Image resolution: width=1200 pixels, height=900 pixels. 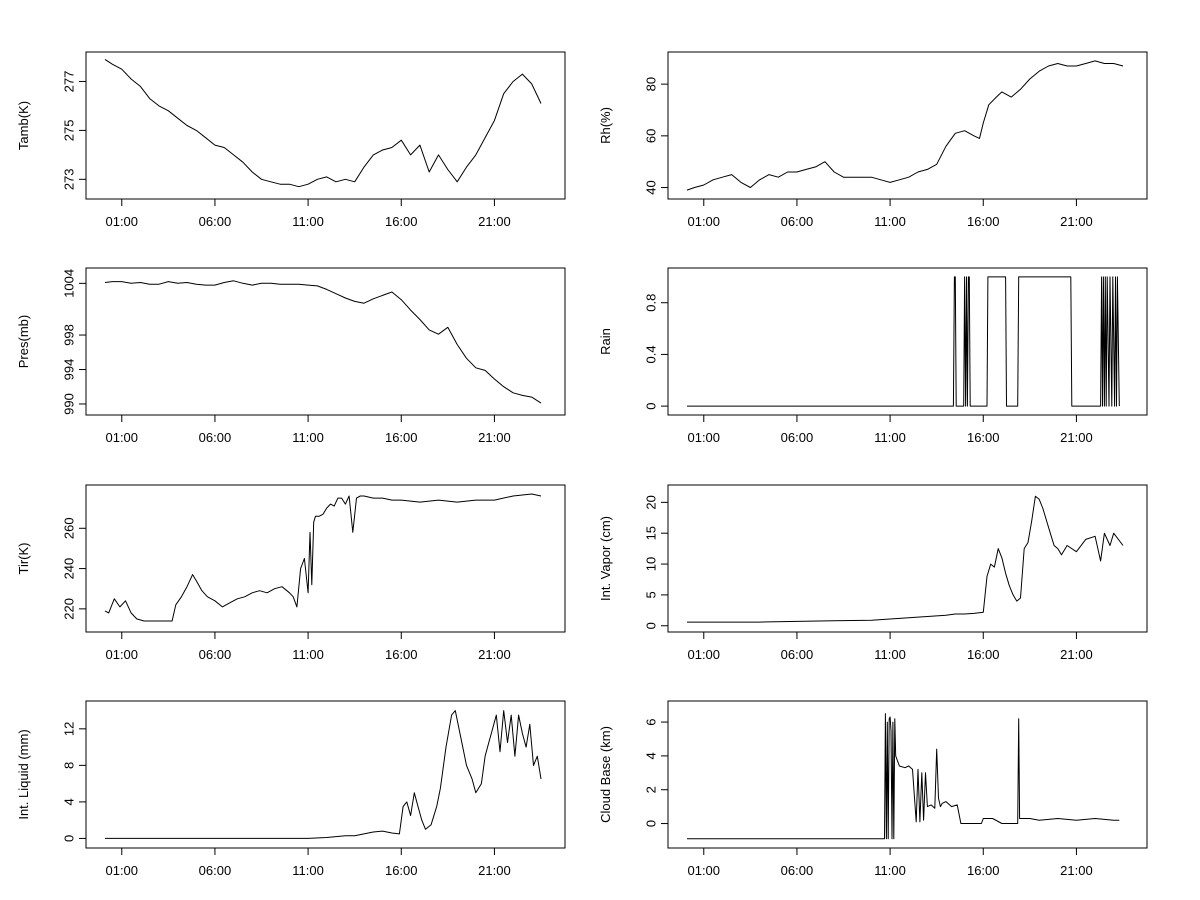 I want to click on y-tick-label: 4, so click(x=650, y=755).